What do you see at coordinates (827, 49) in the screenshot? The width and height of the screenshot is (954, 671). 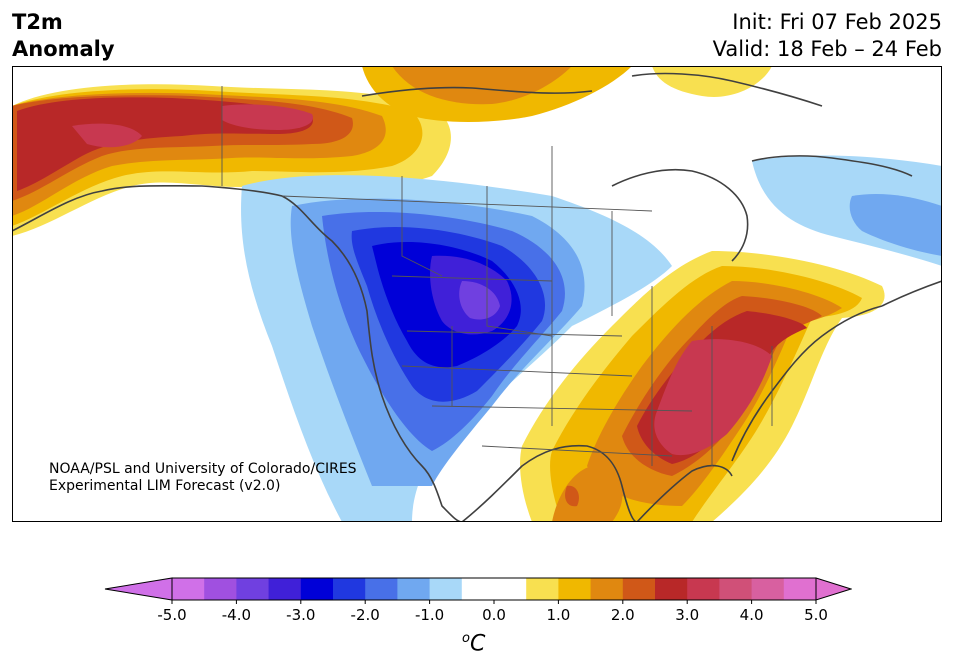 I see `valid-date: Valid: 18 Feb – 24 Feb` at bounding box center [827, 49].